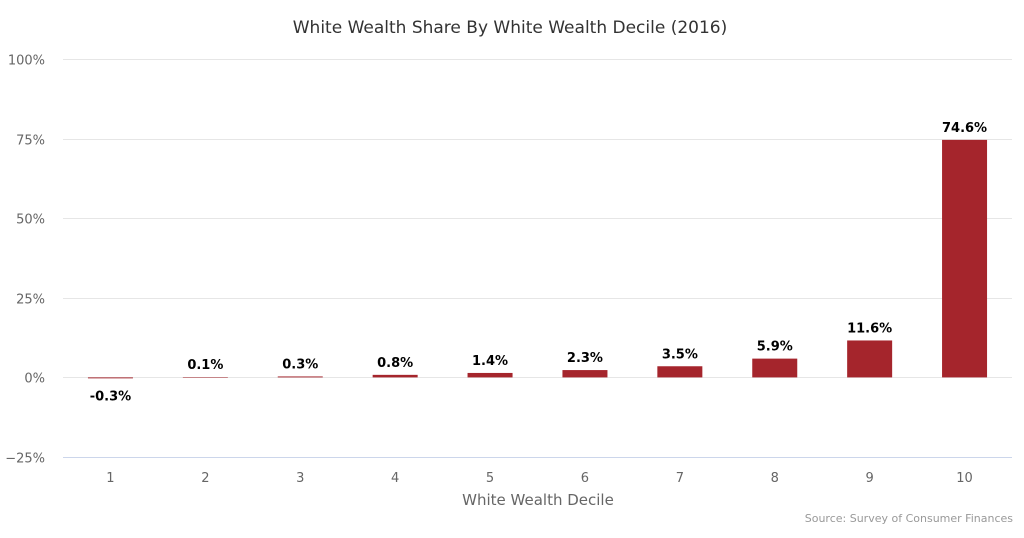 This screenshot has height=538, width=1024. I want to click on x-tick-label: 1, so click(110, 478).